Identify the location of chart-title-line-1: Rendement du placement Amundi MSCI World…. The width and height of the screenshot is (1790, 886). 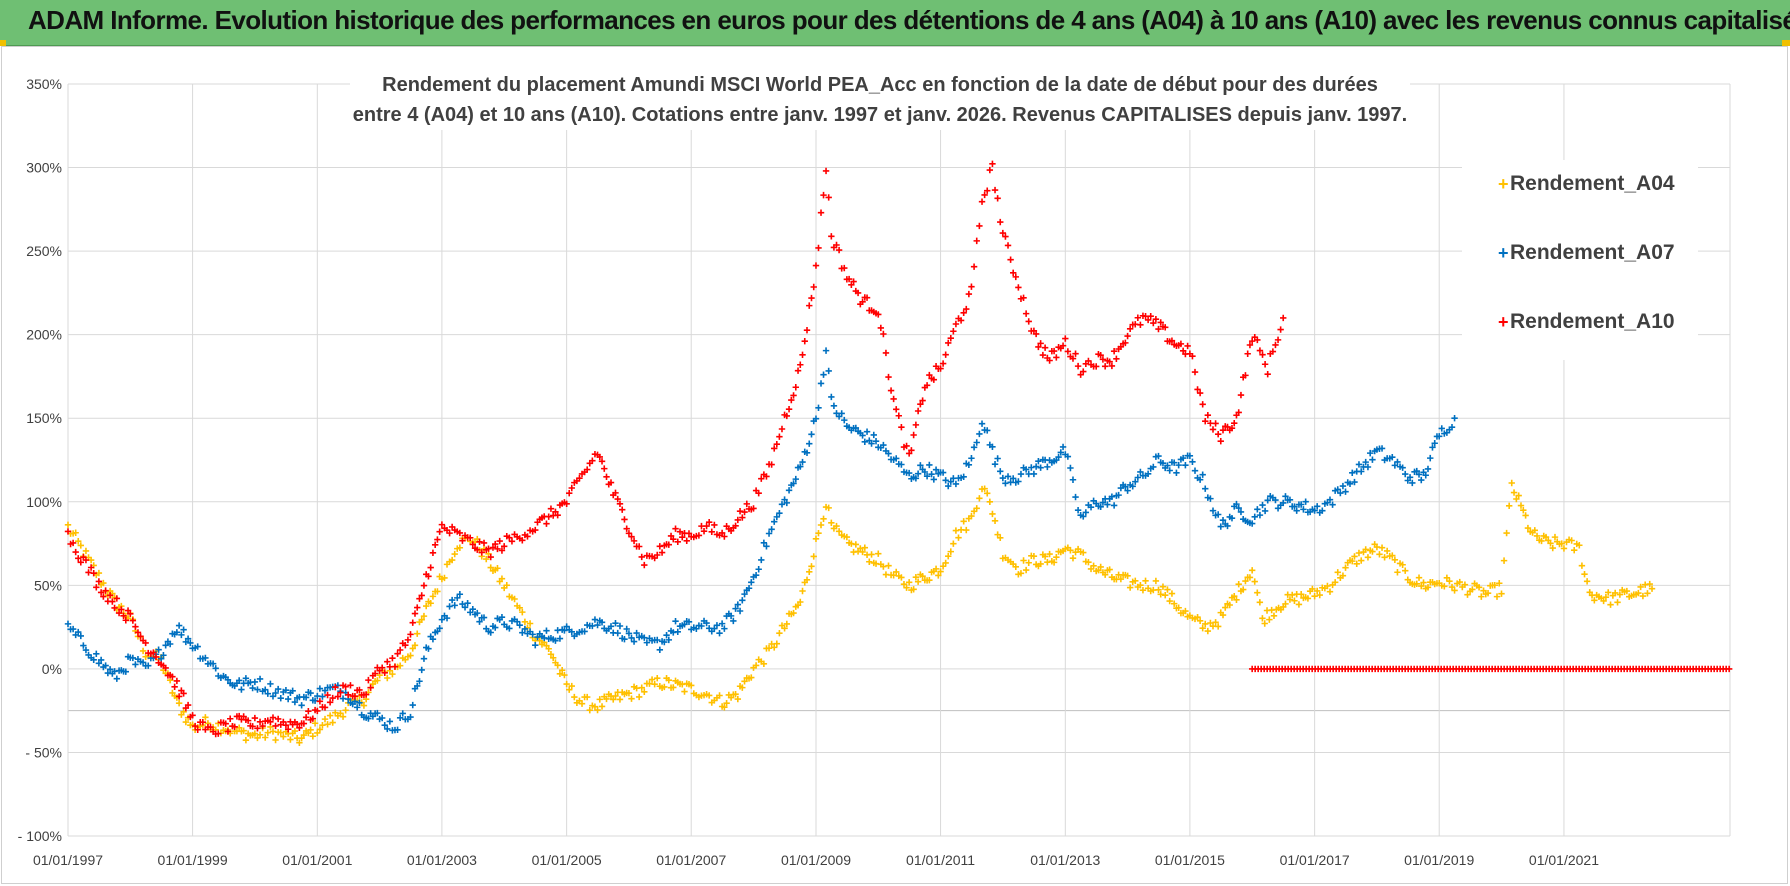
(880, 85).